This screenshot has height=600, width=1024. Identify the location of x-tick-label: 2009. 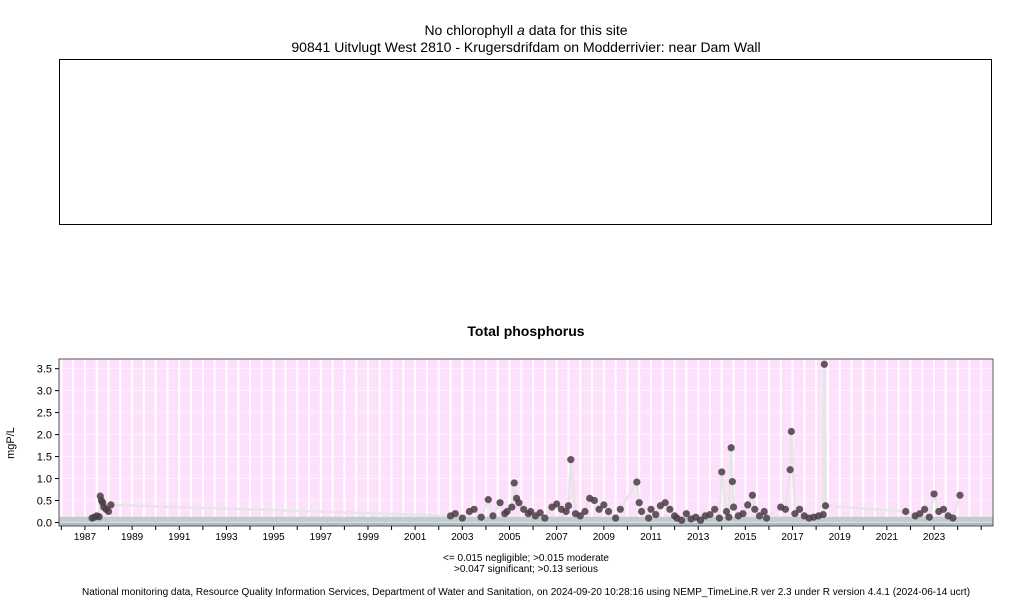
(604, 537).